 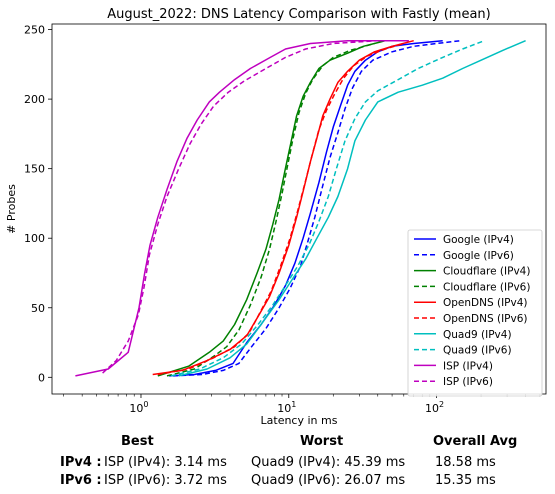 What do you see at coordinates (468, 382) in the screenshot?
I see `legend-label-isp-ipv6: ISP (IPv6)` at bounding box center [468, 382].